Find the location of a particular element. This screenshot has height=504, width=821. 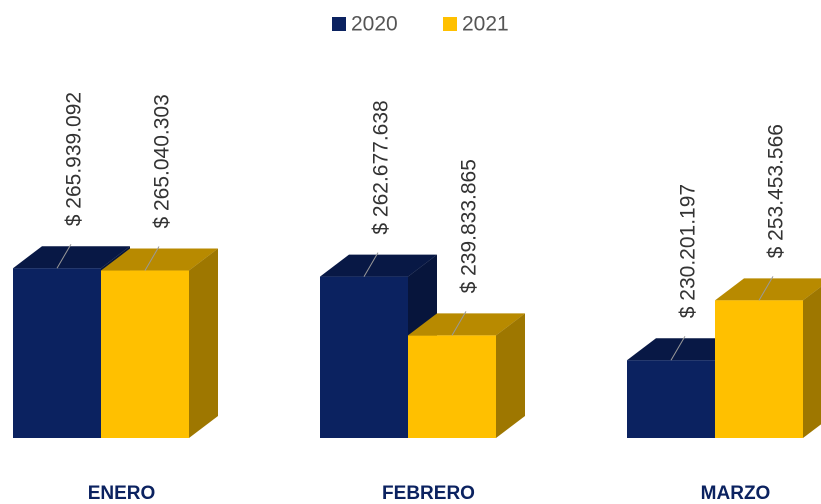

x-tick-label: ENERO is located at coordinates (122, 493).